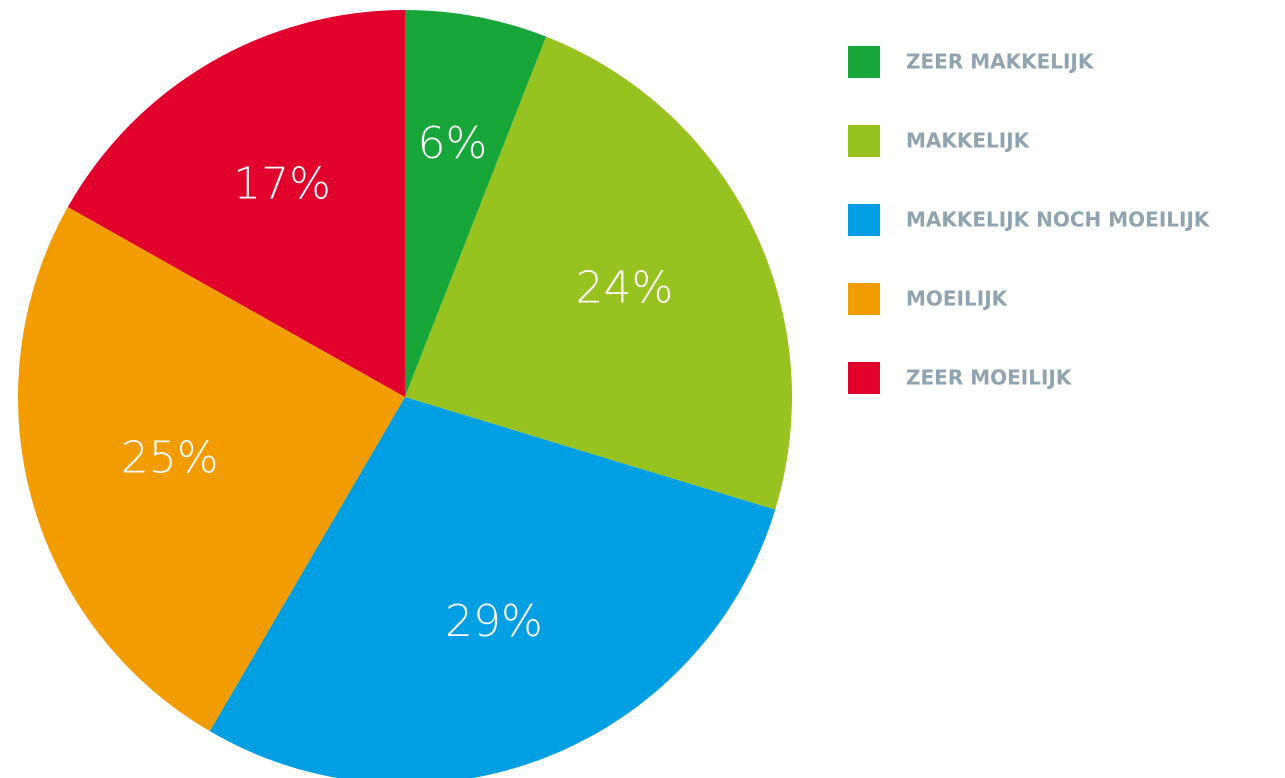  Describe the element at coordinates (989, 378) in the screenshot. I see `legend-label: ZEER MOEILIJK` at that location.